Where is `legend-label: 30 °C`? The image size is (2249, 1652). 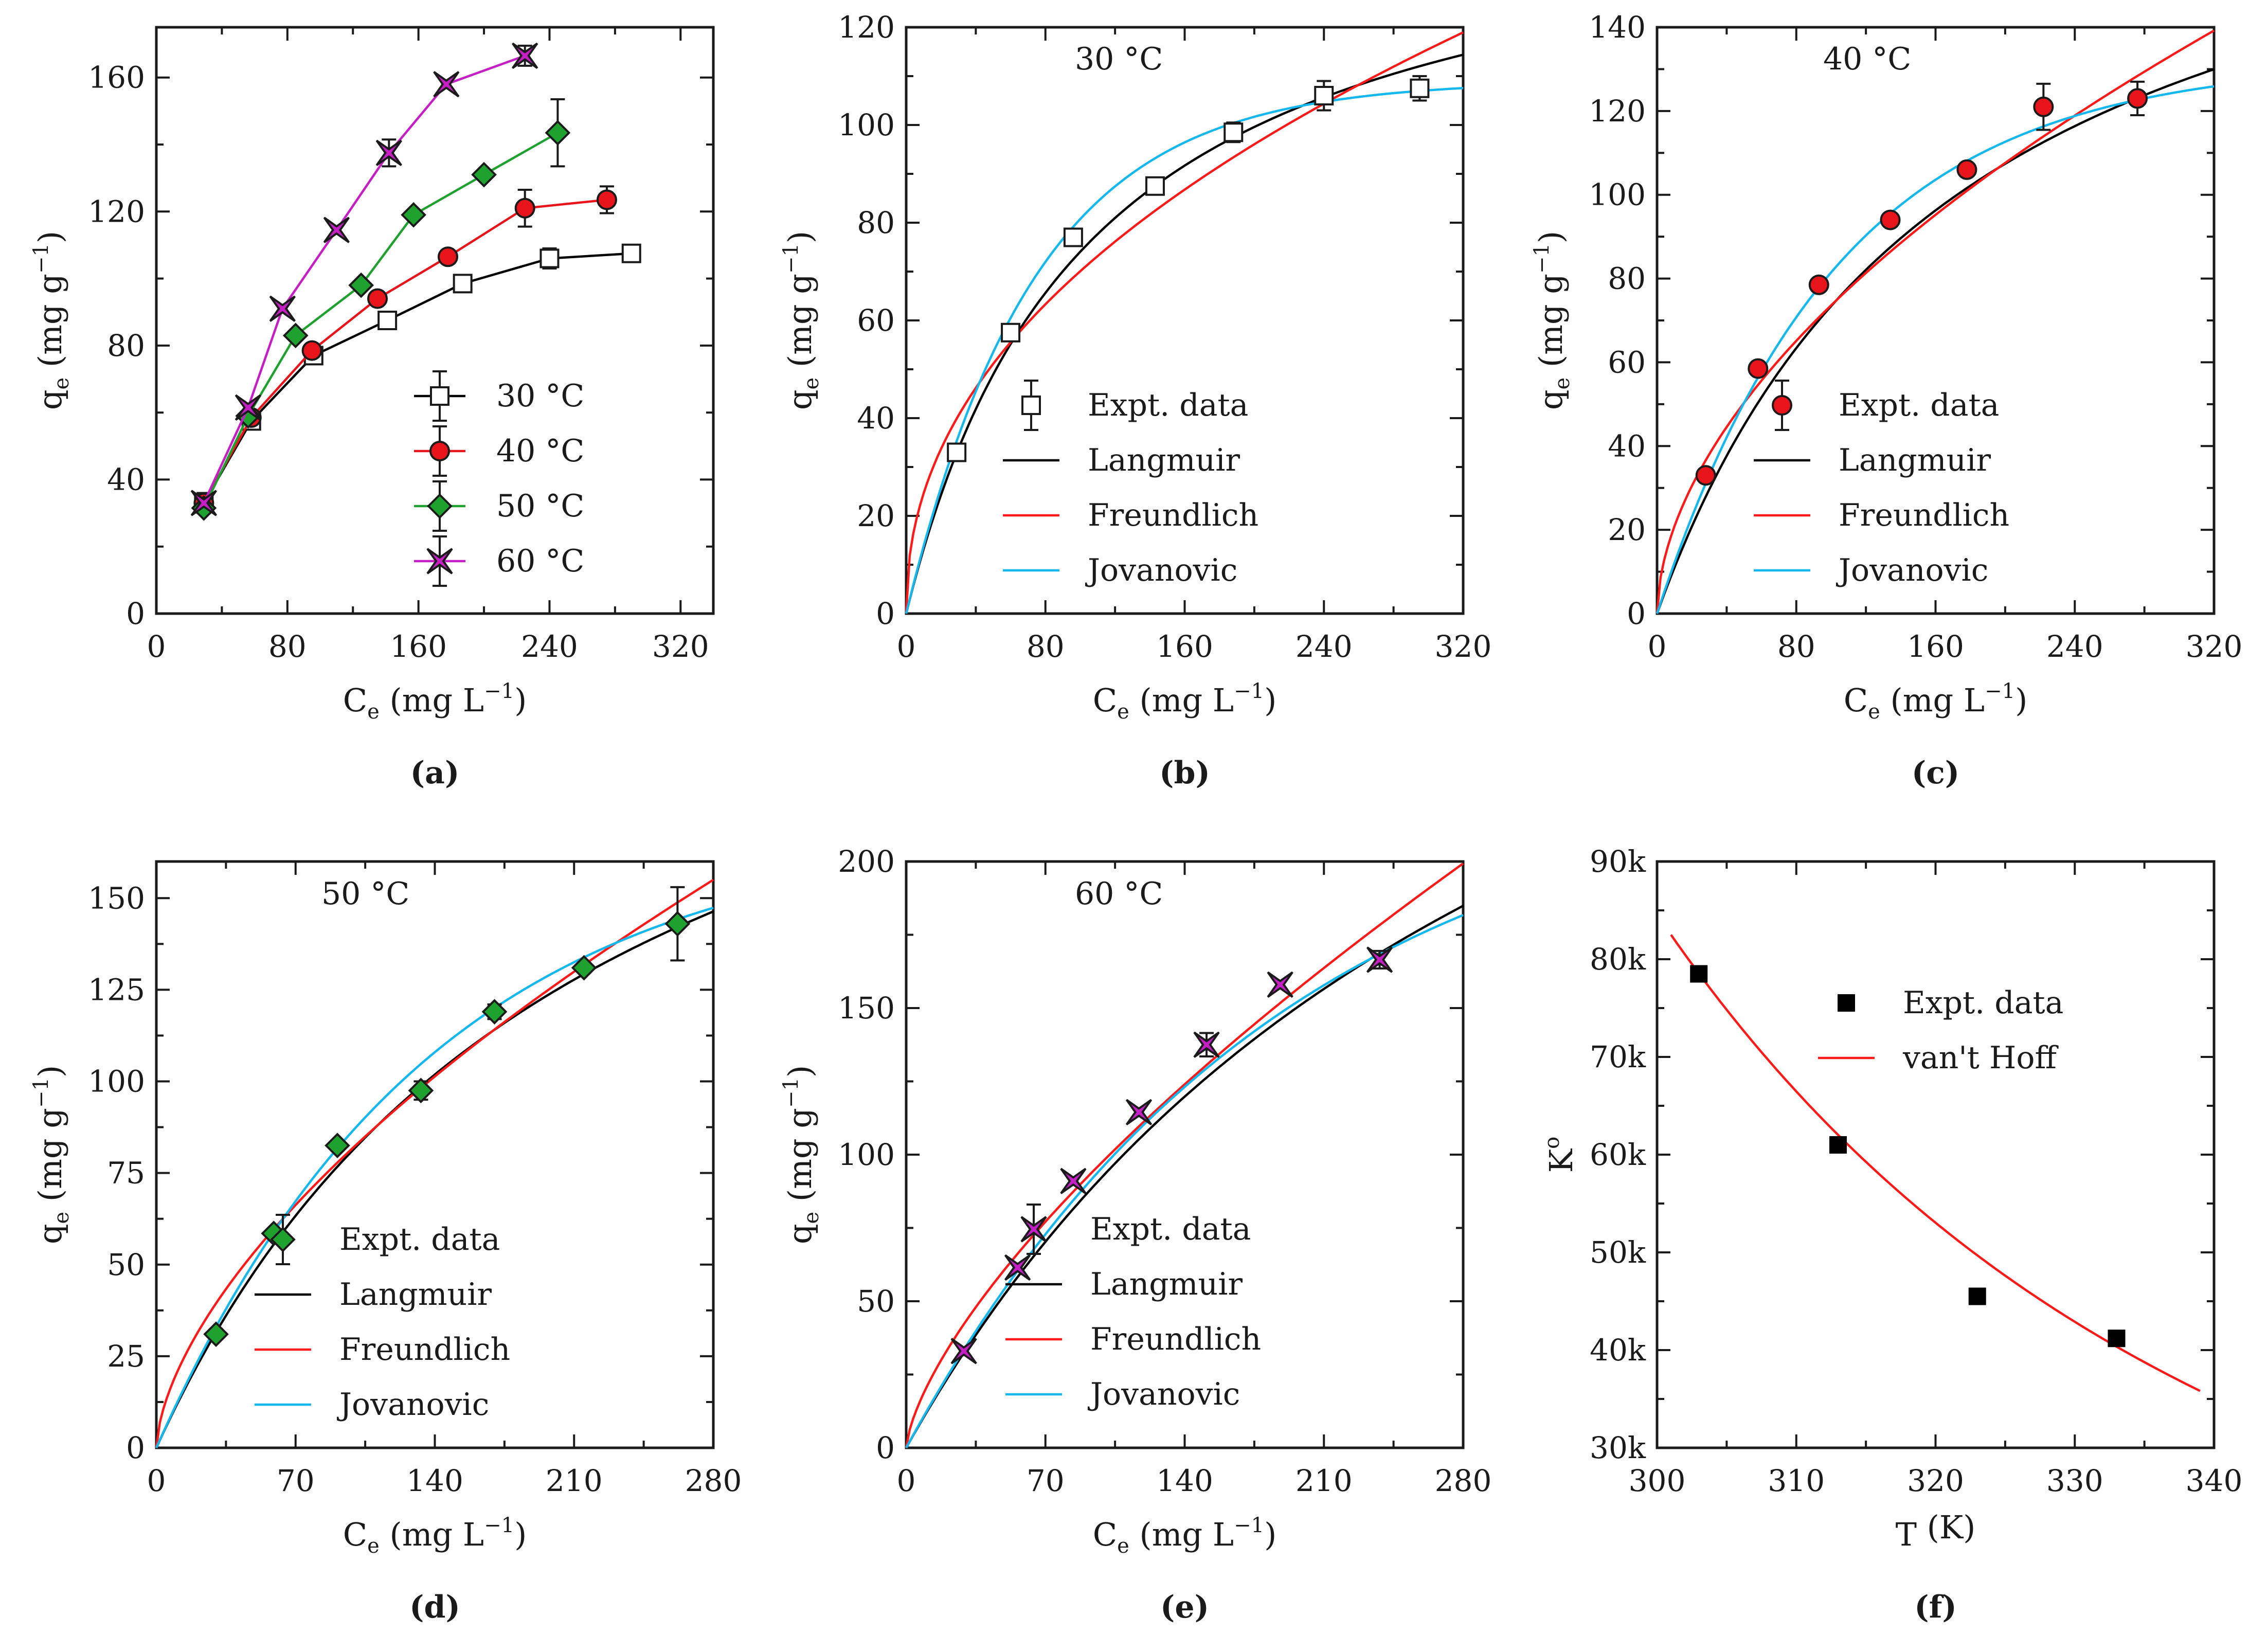 legend-label: 30 °C is located at coordinates (540, 396).